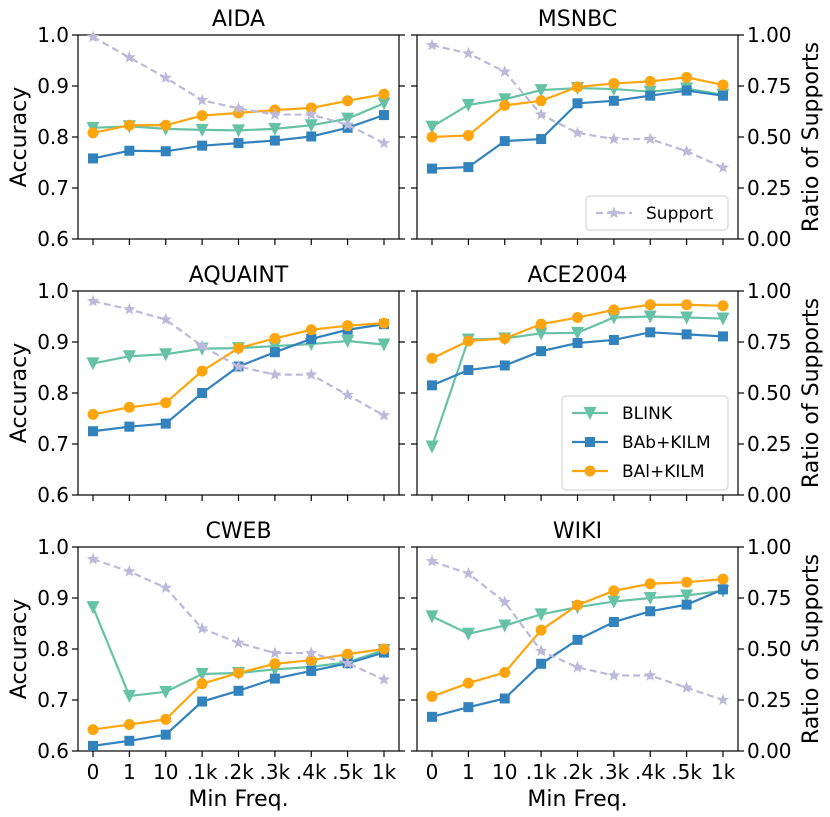 The image size is (830, 817). Describe the element at coordinates (238, 531) in the screenshot. I see `panel-title: CWEB` at that location.